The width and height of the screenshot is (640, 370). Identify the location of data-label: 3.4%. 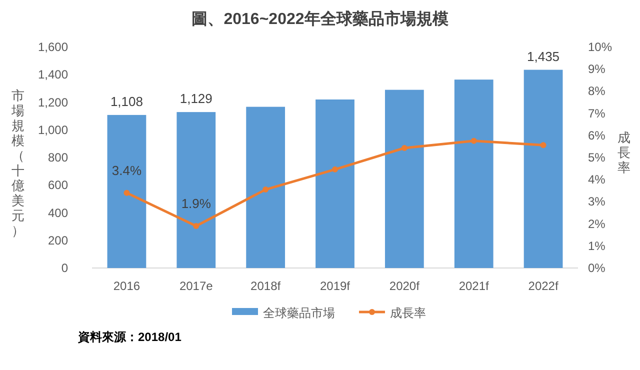
(127, 170).